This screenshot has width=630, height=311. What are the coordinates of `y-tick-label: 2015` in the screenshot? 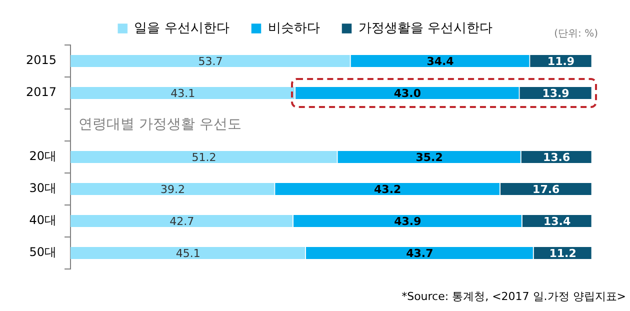 It's located at (41, 60).